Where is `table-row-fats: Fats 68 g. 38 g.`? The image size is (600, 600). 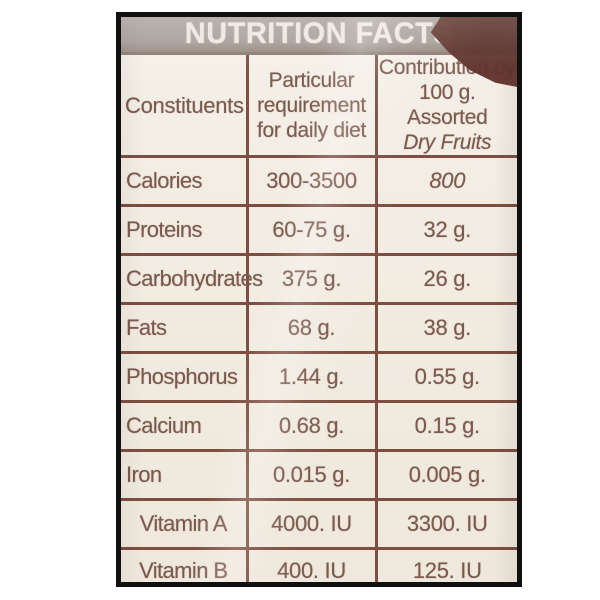
table-row-fats: Fats 68 g. 38 g. is located at coordinates (319, 328).